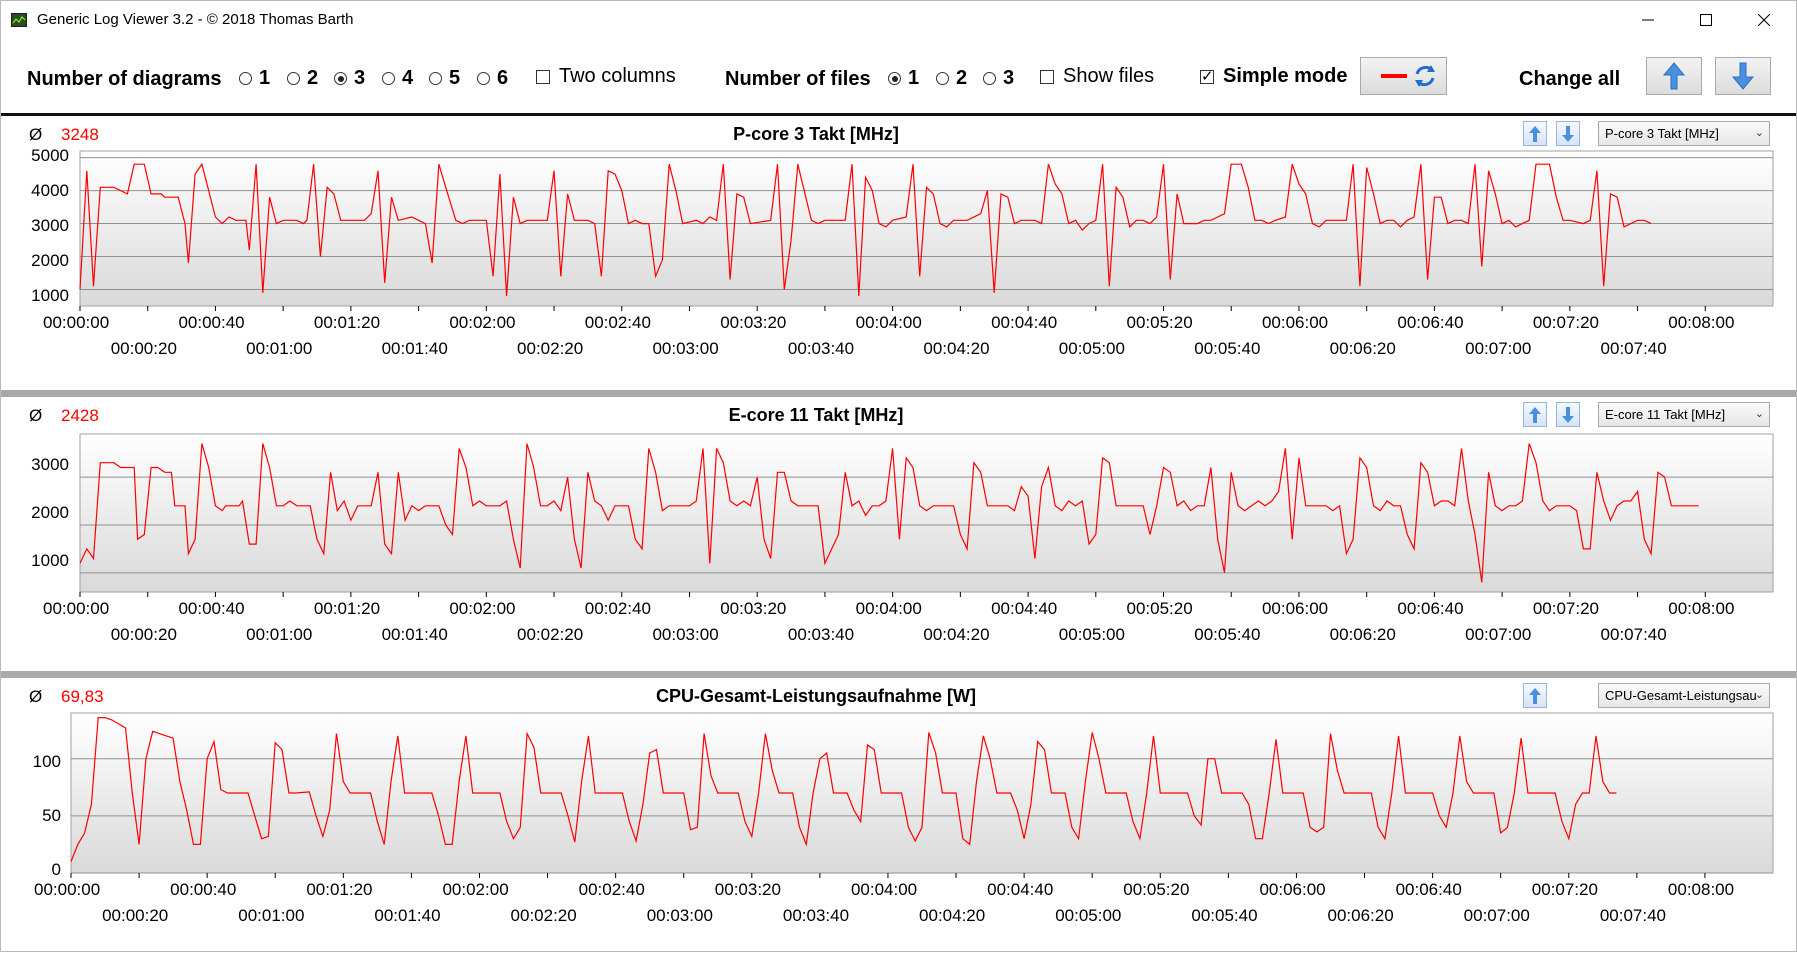 The height and width of the screenshot is (953, 1797). I want to click on change-all-label: Change all, so click(1570, 79).